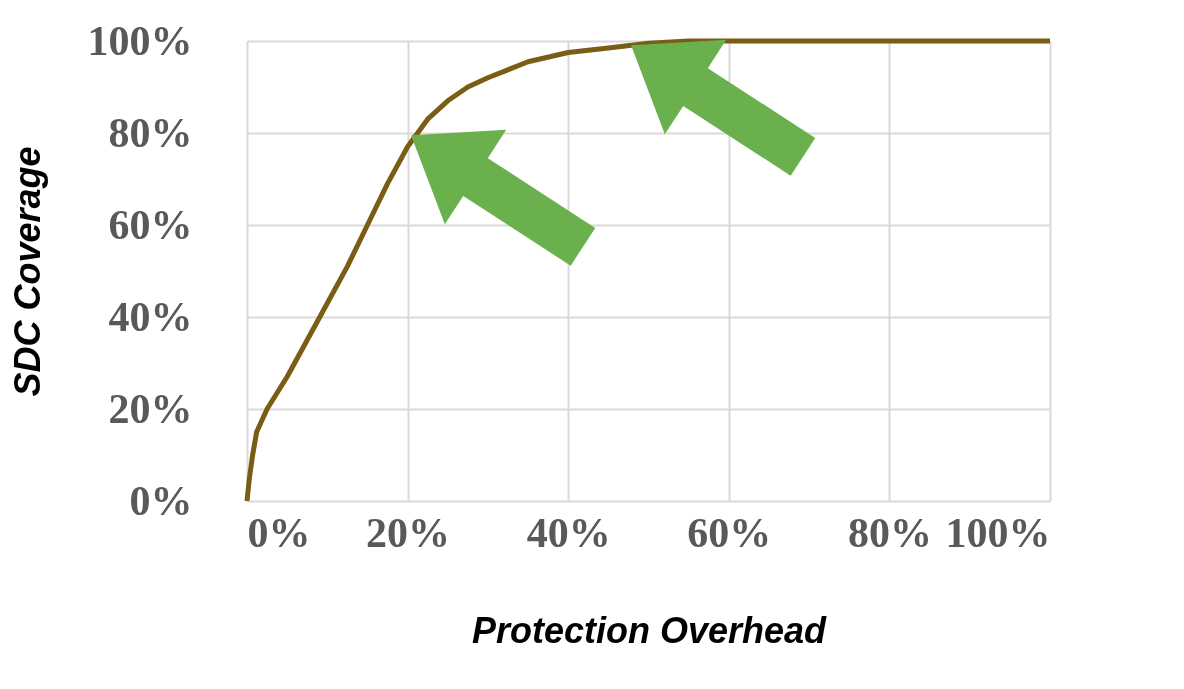 This screenshot has width=1184, height=689. Describe the element at coordinates (998, 532) in the screenshot. I see `x-tick-label: 100%` at that location.